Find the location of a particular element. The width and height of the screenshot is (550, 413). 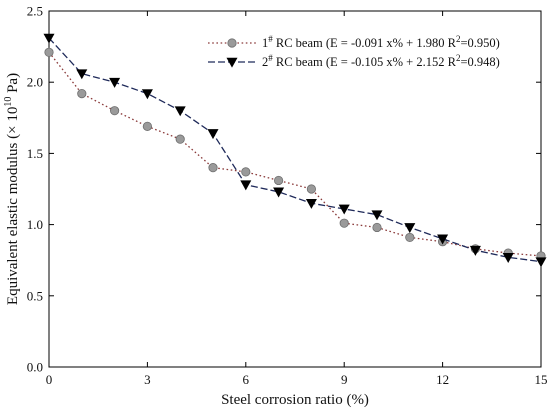

y-axis-title-exponent: 10 is located at coordinates (8, 102).